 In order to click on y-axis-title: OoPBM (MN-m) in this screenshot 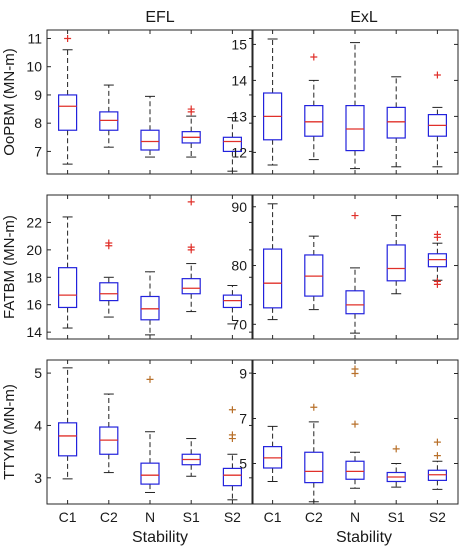, I will do `click(9, 102)`.